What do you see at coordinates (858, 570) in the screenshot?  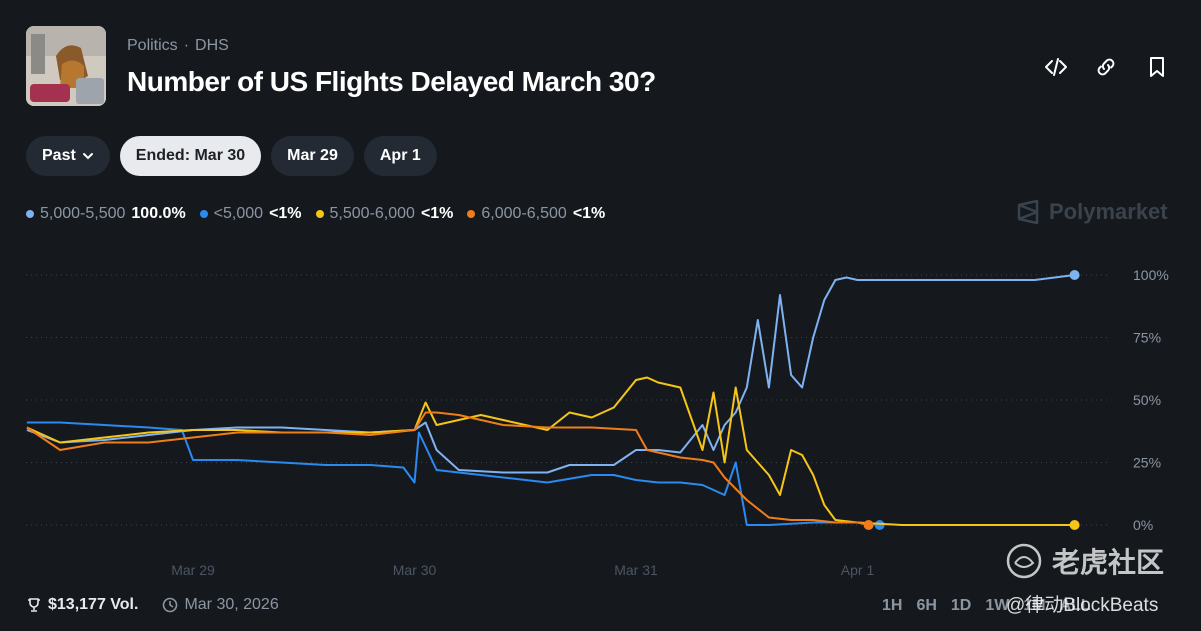 I see `x-tick-label: Apr 1` at bounding box center [858, 570].